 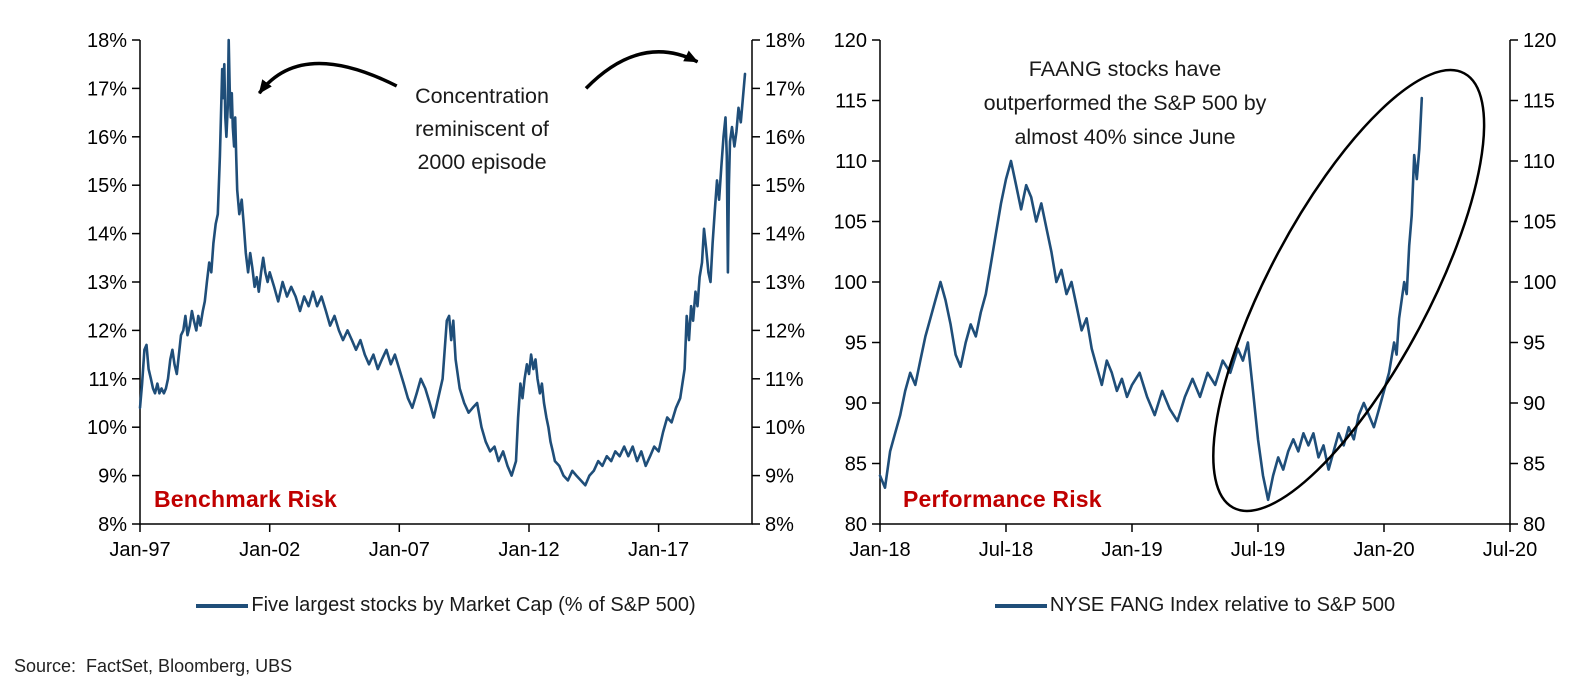 I want to click on x-tick-label: Jan-20, so click(x=1383, y=550).